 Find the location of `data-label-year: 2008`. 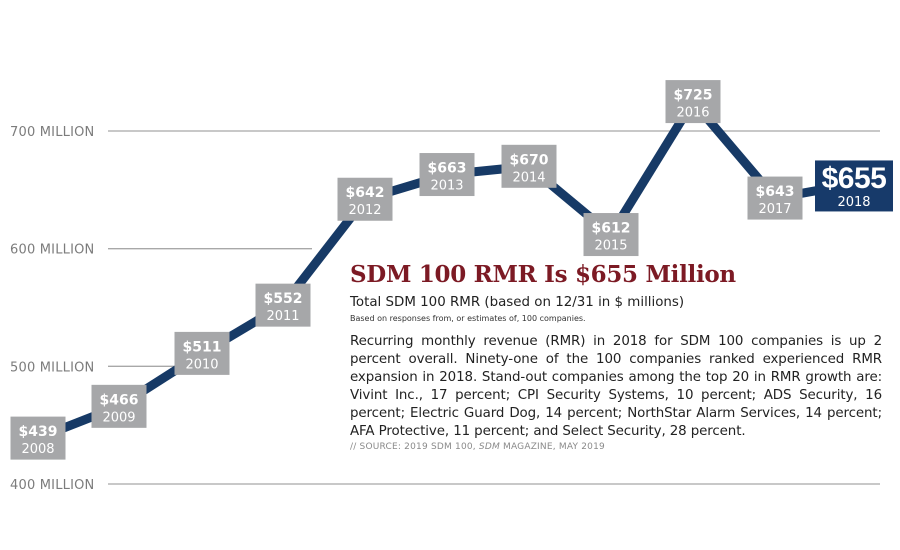

data-label-year: 2008 is located at coordinates (37, 449).